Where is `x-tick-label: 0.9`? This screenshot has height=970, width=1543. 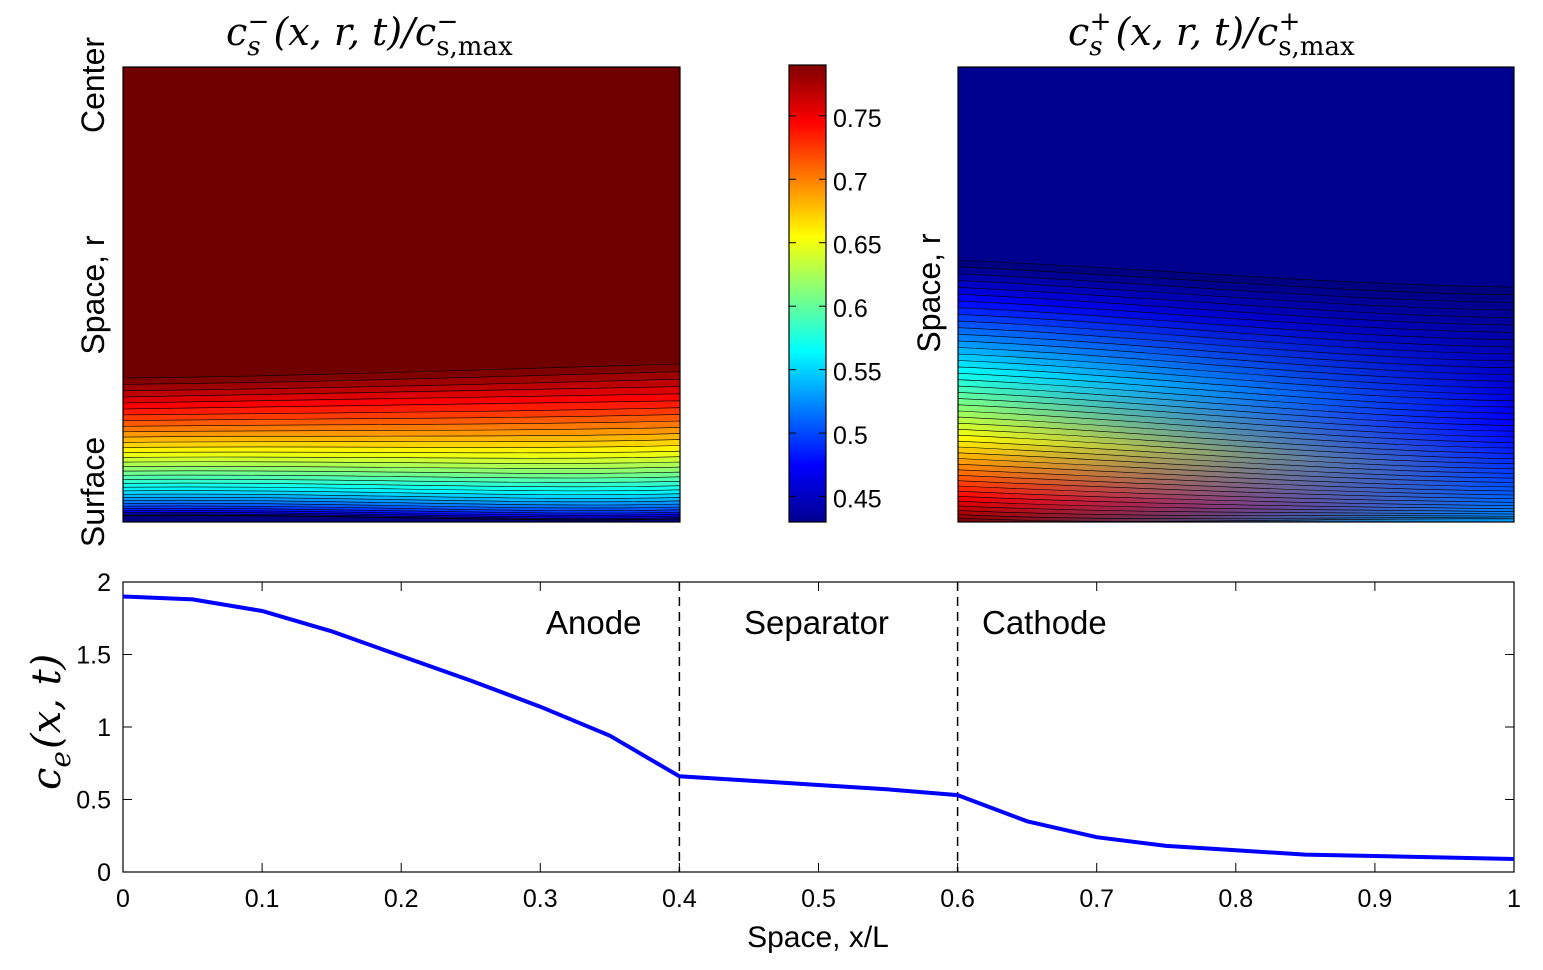
x-tick-label: 0.9 is located at coordinates (1375, 899).